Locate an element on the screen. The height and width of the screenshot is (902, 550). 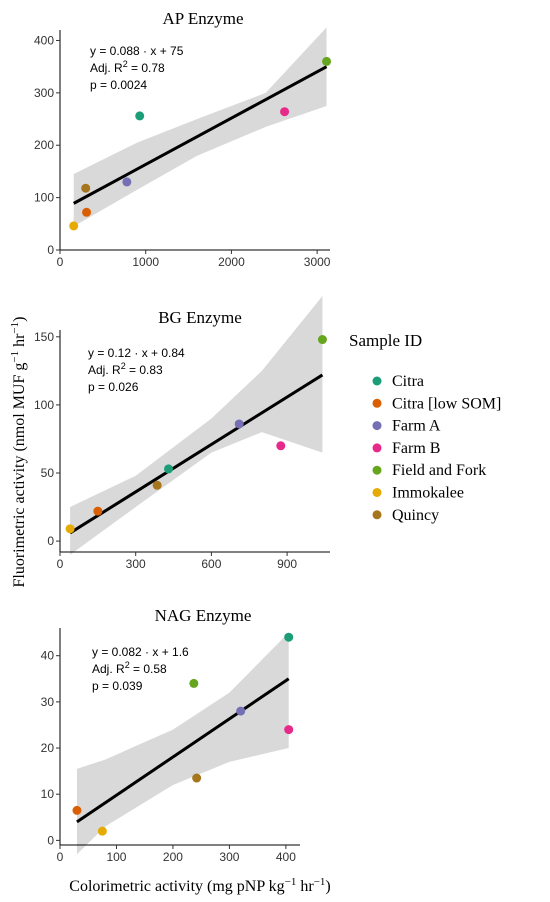
nag-y-tick-label: 20 is located at coordinates (48, 748).